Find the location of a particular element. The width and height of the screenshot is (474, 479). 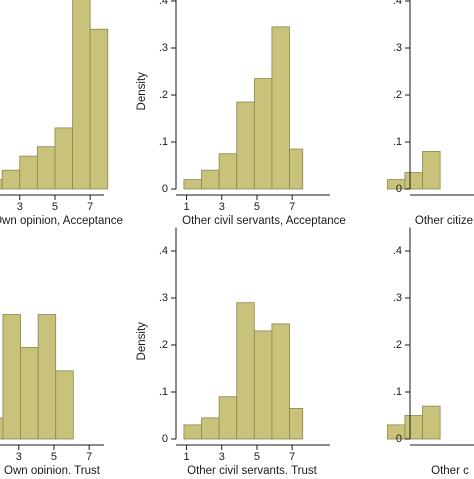

x-axis-title: Other civil servants, Acceptance is located at coordinates (264, 221).